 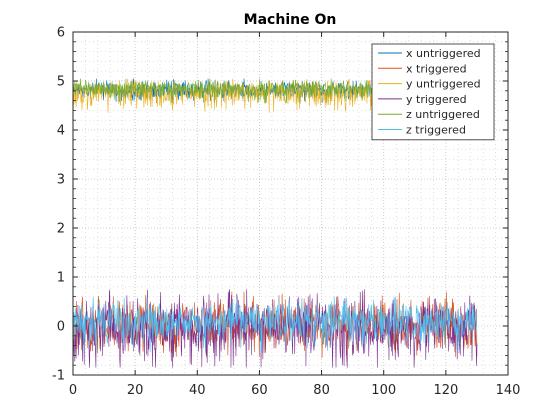 What do you see at coordinates (443, 114) in the screenshot?
I see `legend-label: z untriggered` at bounding box center [443, 114].